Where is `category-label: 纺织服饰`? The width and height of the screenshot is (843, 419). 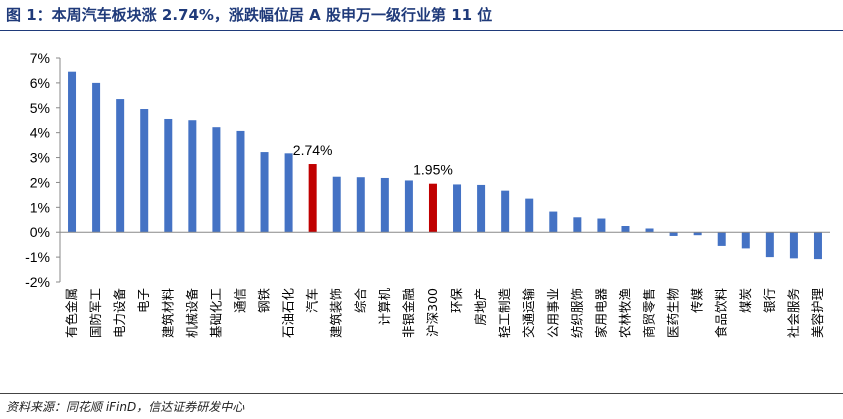
category-label: 纺织服饰 is located at coordinates (576, 313).